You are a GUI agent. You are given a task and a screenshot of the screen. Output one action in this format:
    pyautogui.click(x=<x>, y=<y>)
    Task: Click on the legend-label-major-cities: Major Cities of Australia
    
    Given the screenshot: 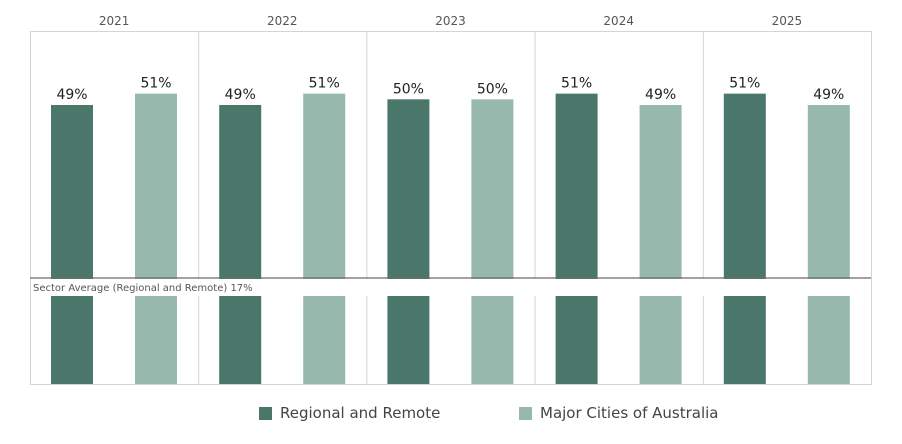 What is the action you would take?
    pyautogui.click(x=629, y=413)
    